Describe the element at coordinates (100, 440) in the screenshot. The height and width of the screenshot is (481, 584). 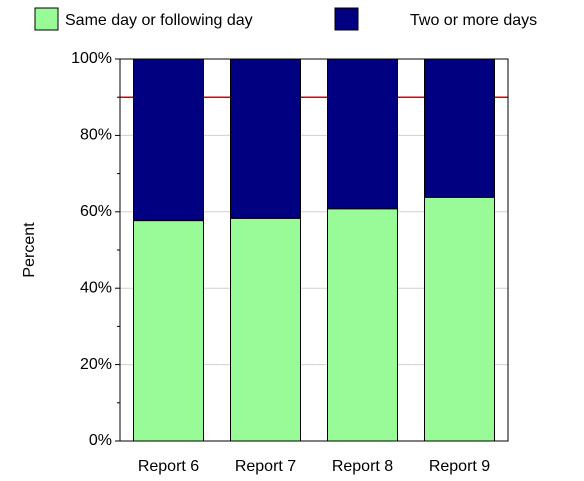
I see `y-tick-label: 0%` at that location.